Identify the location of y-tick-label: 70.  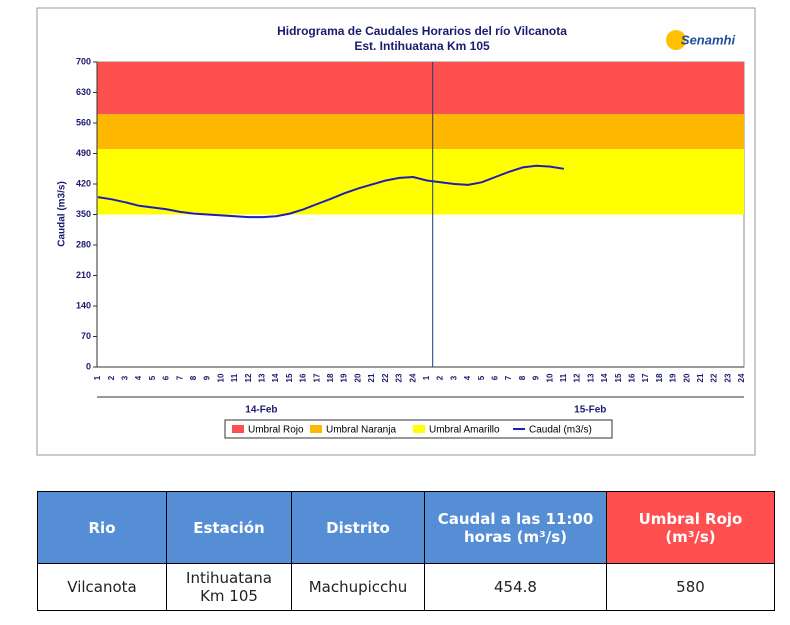
(86, 336).